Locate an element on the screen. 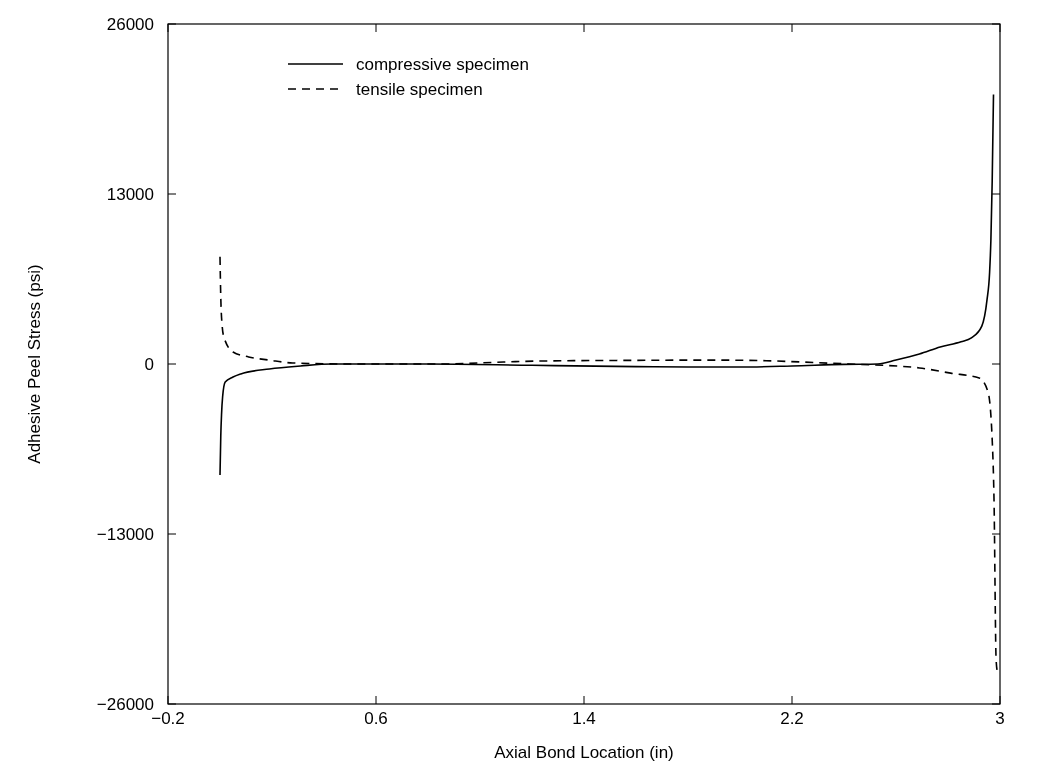 The height and width of the screenshot is (772, 1043). x-tick-label: −0.2 is located at coordinates (168, 718).